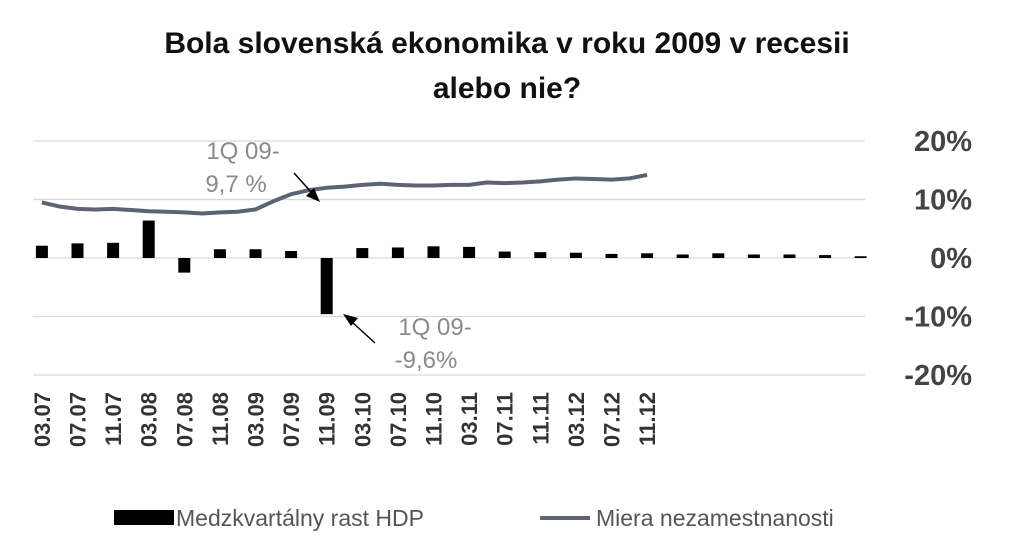 Image resolution: width=1024 pixels, height=542 pixels. What do you see at coordinates (943, 142) in the screenshot?
I see `y-tick-label: 20%` at bounding box center [943, 142].